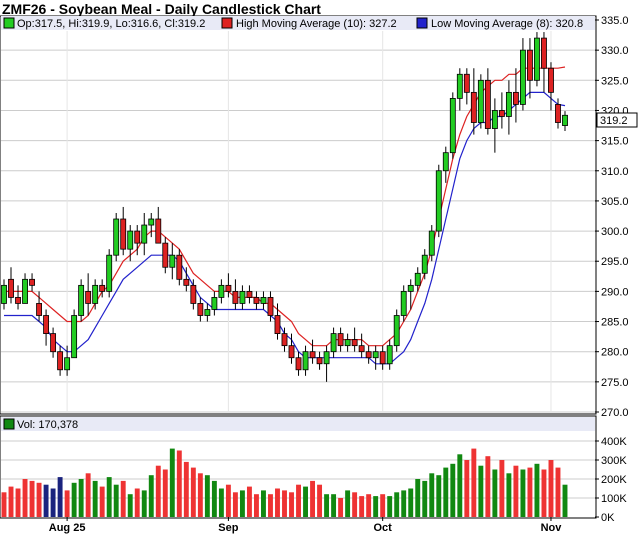 This screenshot has height=536, width=640. I want to click on price-tick-label: 270.0, so click(615, 413).